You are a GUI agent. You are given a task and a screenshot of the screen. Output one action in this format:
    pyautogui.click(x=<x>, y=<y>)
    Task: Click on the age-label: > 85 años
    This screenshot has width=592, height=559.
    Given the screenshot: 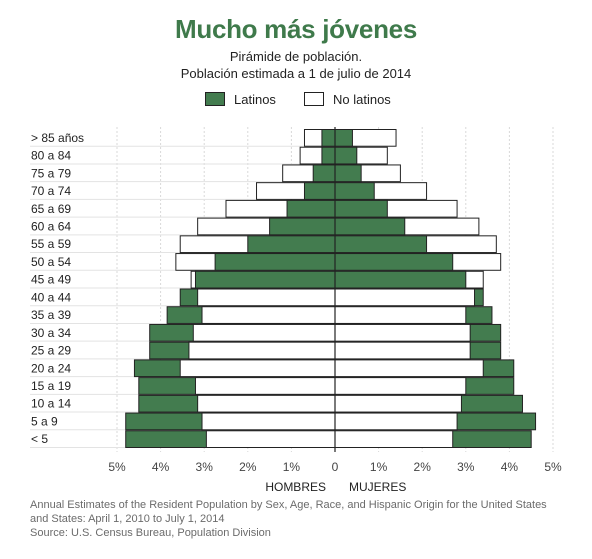 What is the action you would take?
    pyautogui.click(x=57, y=138)
    